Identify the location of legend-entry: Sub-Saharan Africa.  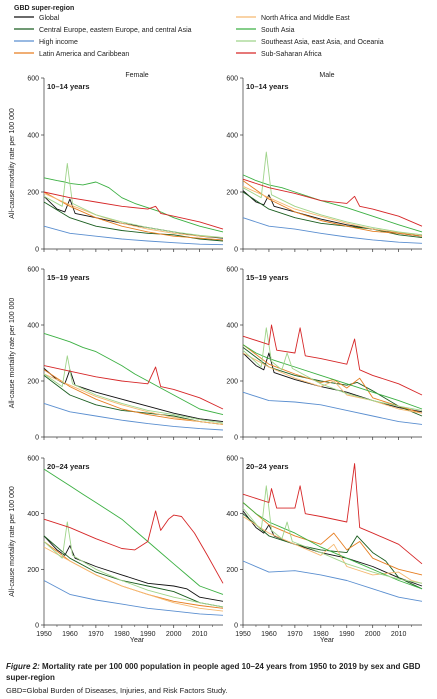
(291, 54).